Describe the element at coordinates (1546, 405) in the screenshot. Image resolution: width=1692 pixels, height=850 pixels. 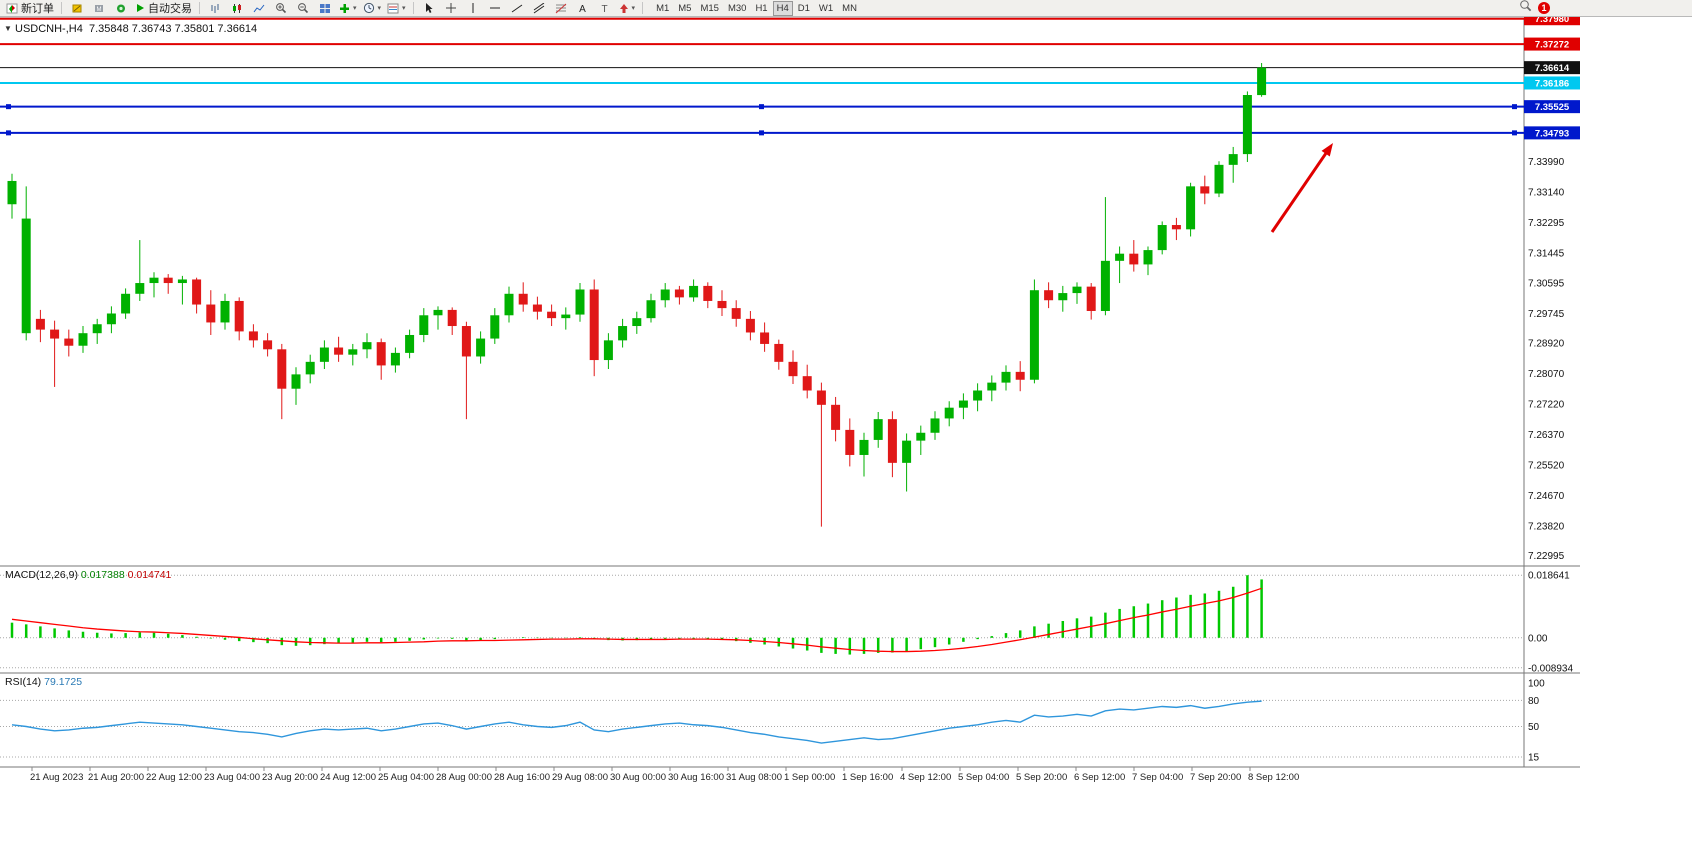
I see `price-tick-label: 7.27220` at that location.